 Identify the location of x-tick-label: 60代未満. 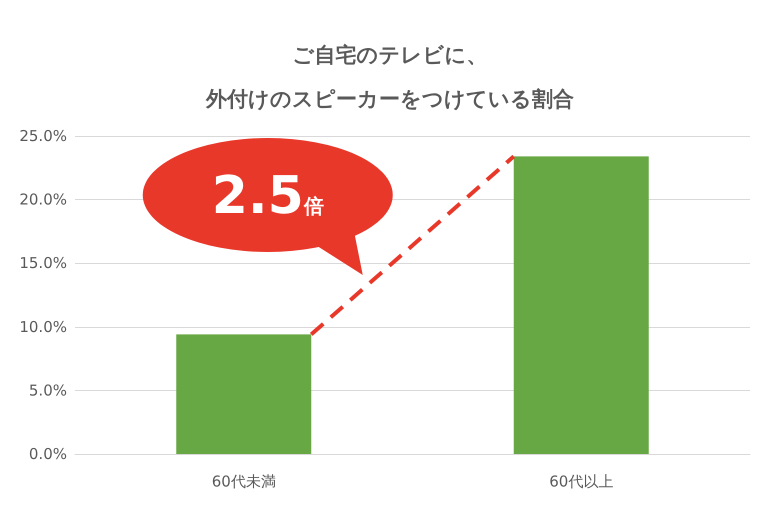
(244, 481).